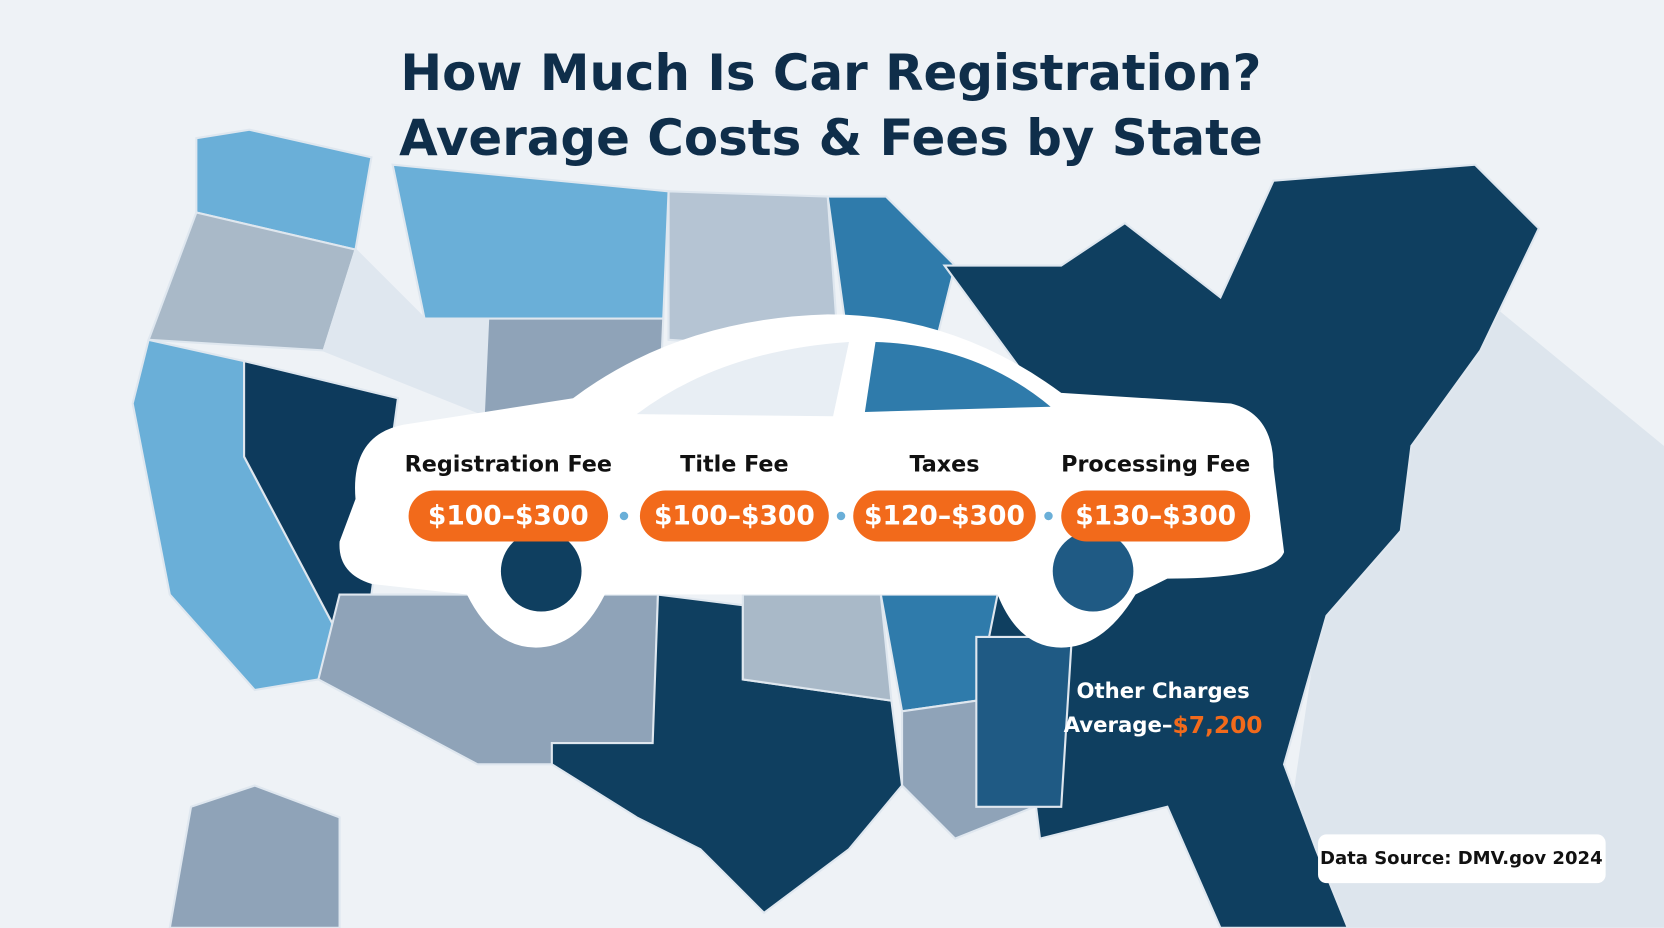 The height and width of the screenshot is (928, 1664). What do you see at coordinates (1163, 691) in the screenshot?
I see `other-charges-label: Other Charges` at bounding box center [1163, 691].